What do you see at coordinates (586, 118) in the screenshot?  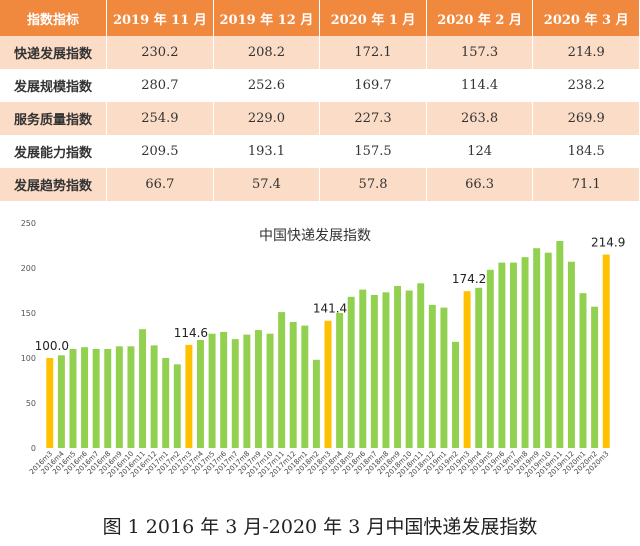 I see `table-cell: 269.9` at bounding box center [586, 118].